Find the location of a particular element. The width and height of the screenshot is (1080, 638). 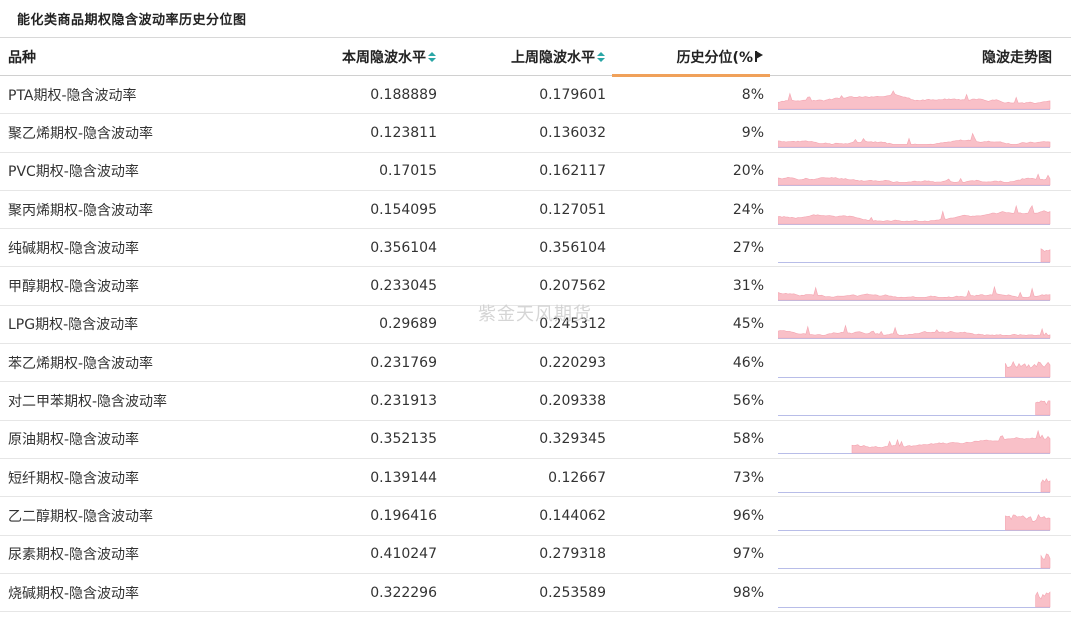

table-row: 纯碱期权-隐含波动率 0.356104 0.356104 27% is located at coordinates (535, 248).